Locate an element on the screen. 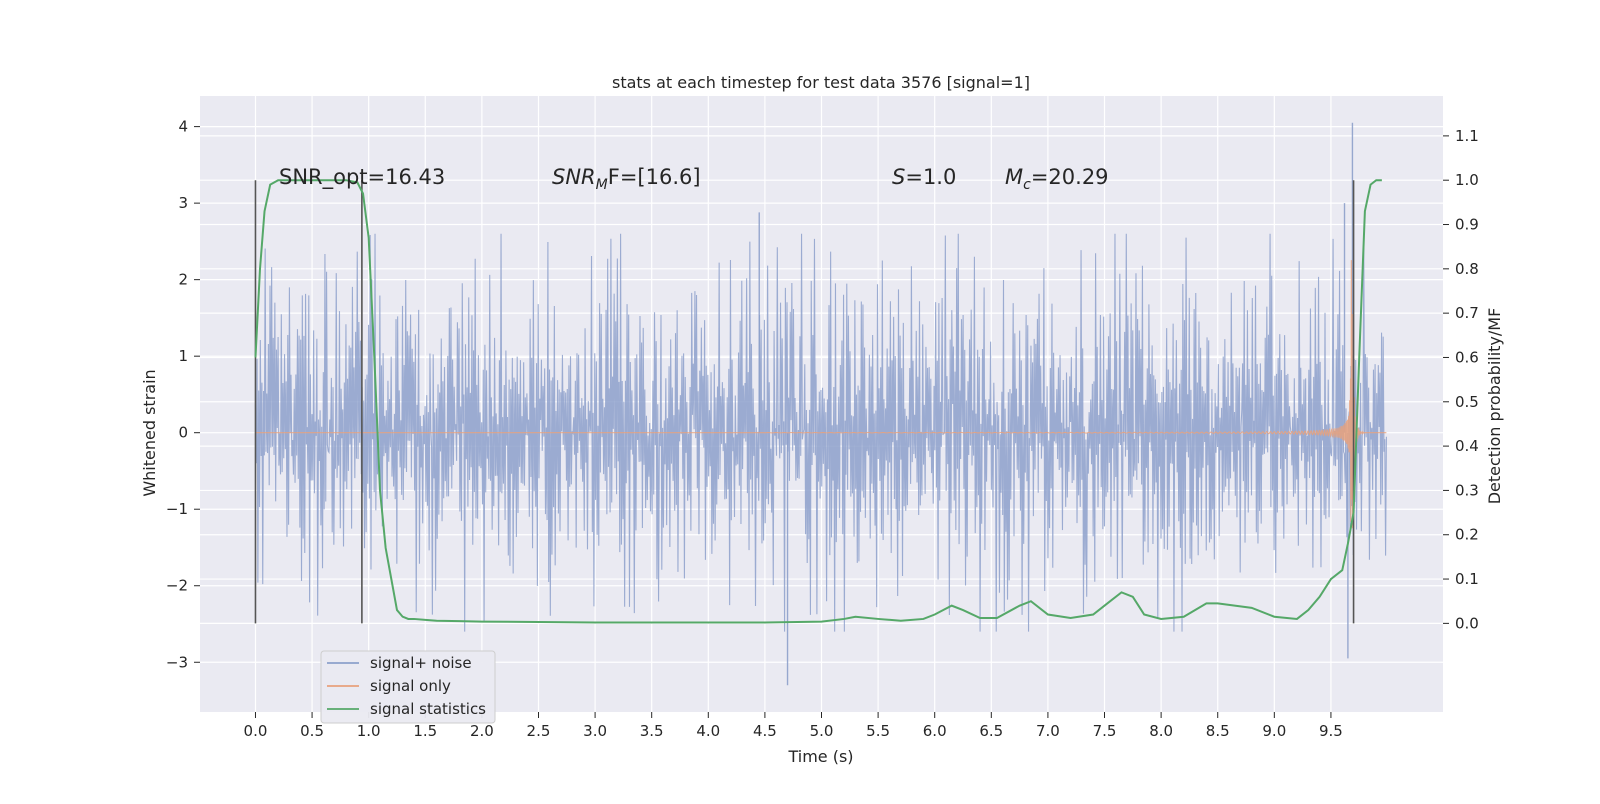  x-tick-label: 5.0 is located at coordinates (822, 731).